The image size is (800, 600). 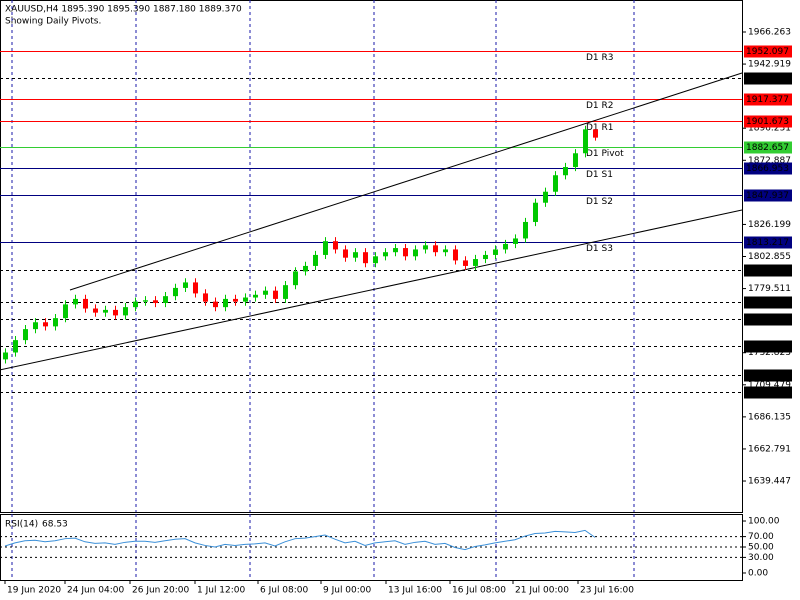 What do you see at coordinates (284, 591) in the screenshot?
I see `x-tick-label: 6 Jul 08:00` at bounding box center [284, 591].